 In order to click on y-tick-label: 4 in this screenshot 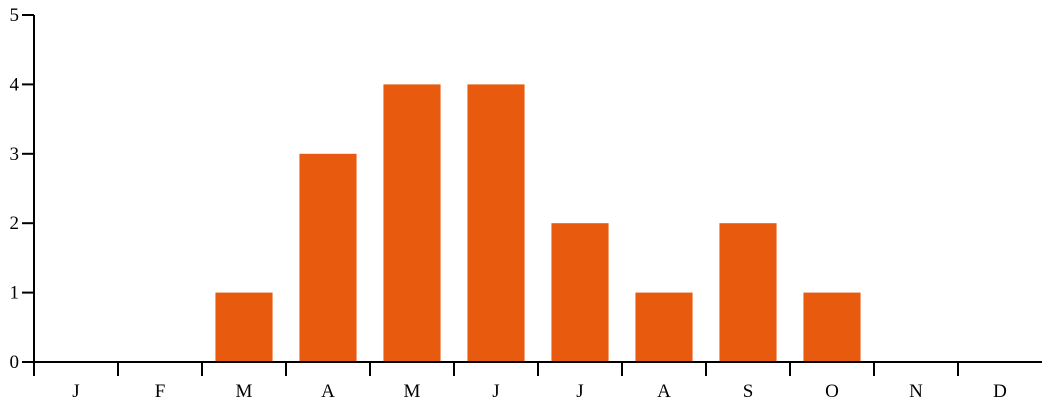, I will do `click(15, 84)`.